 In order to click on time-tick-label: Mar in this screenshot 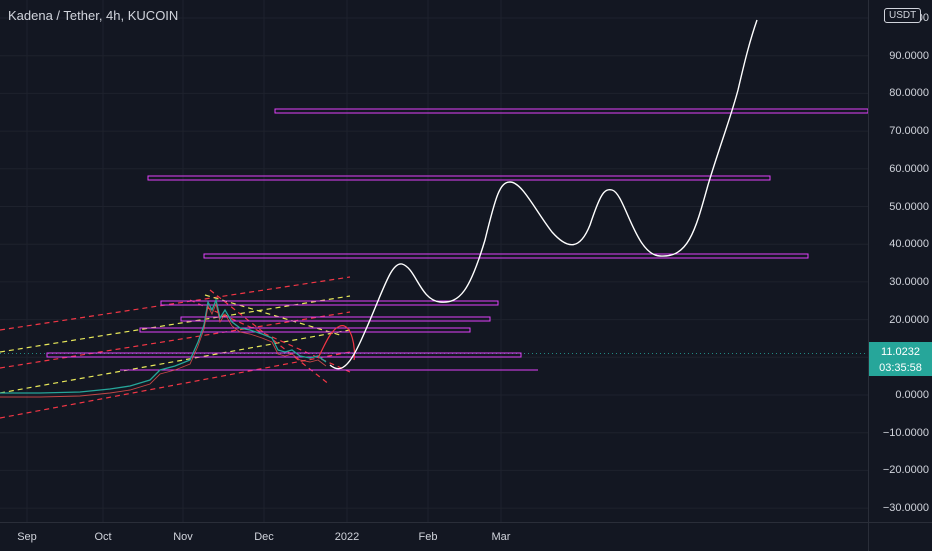, I will do `click(501, 537)`.